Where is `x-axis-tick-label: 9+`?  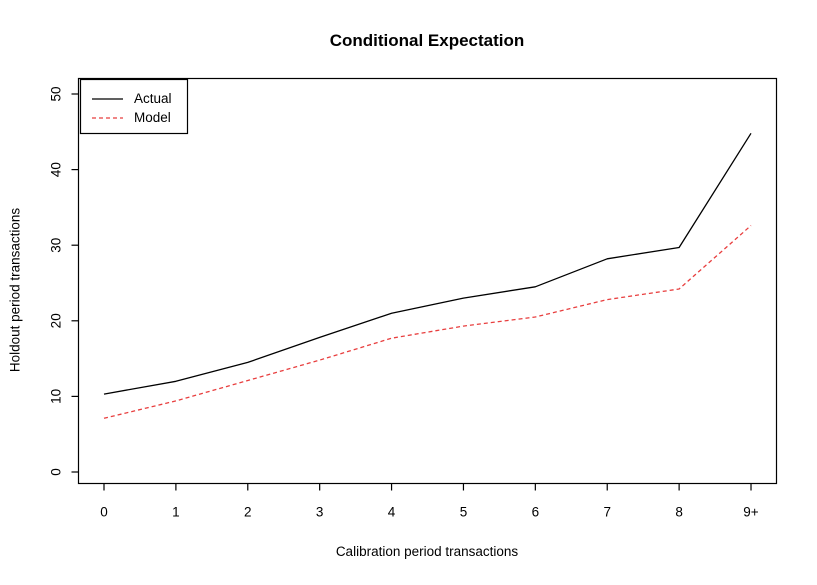 x-axis-tick-label: 9+ is located at coordinates (751, 512).